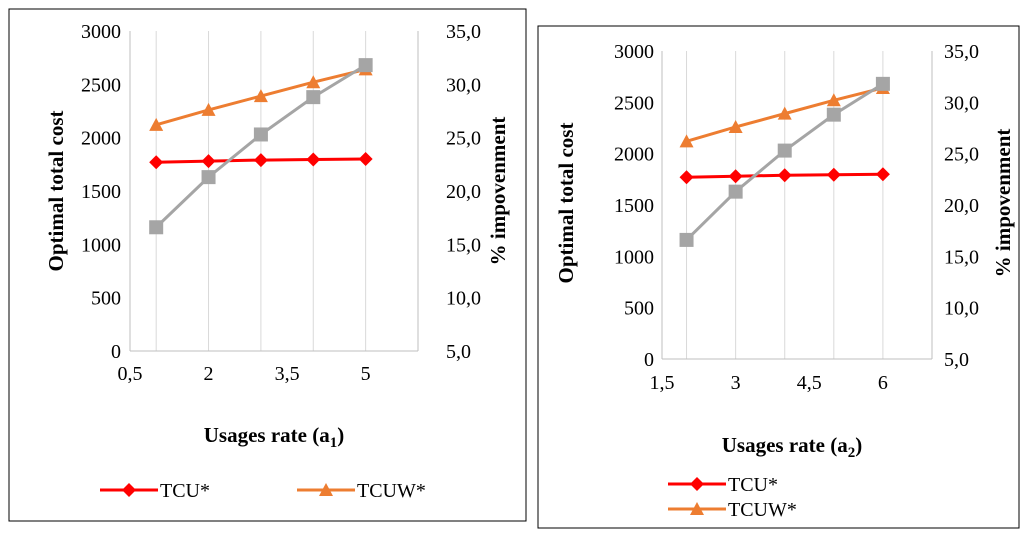 The height and width of the screenshot is (534, 1028). Describe the element at coordinates (366, 374) in the screenshot. I see `x-tick-label: 5` at that location.